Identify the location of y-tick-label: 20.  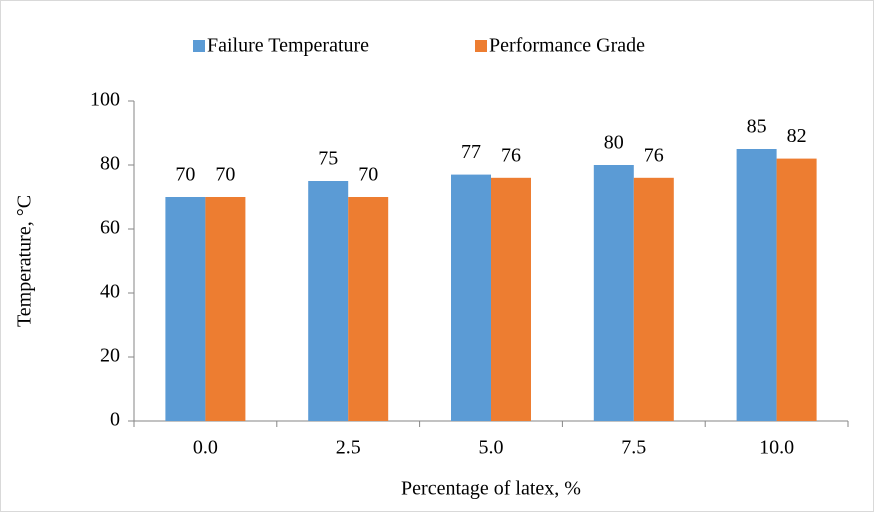
(110, 356).